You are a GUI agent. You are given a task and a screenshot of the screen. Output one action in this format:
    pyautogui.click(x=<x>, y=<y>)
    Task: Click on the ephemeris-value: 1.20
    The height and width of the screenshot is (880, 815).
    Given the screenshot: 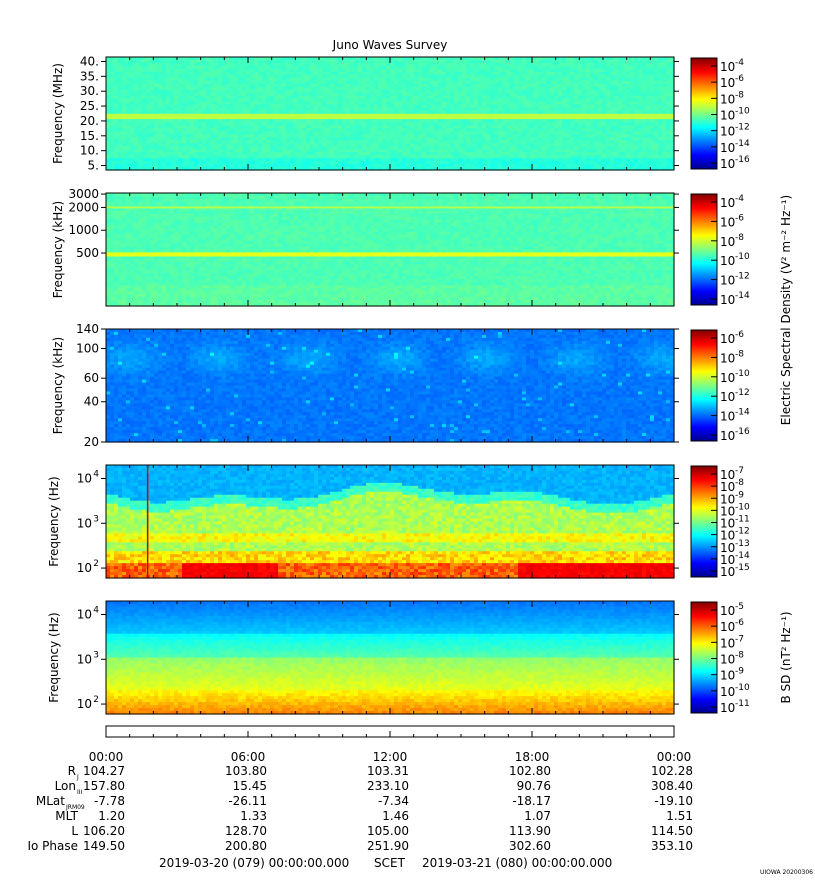 What is the action you would take?
    pyautogui.click(x=111, y=816)
    